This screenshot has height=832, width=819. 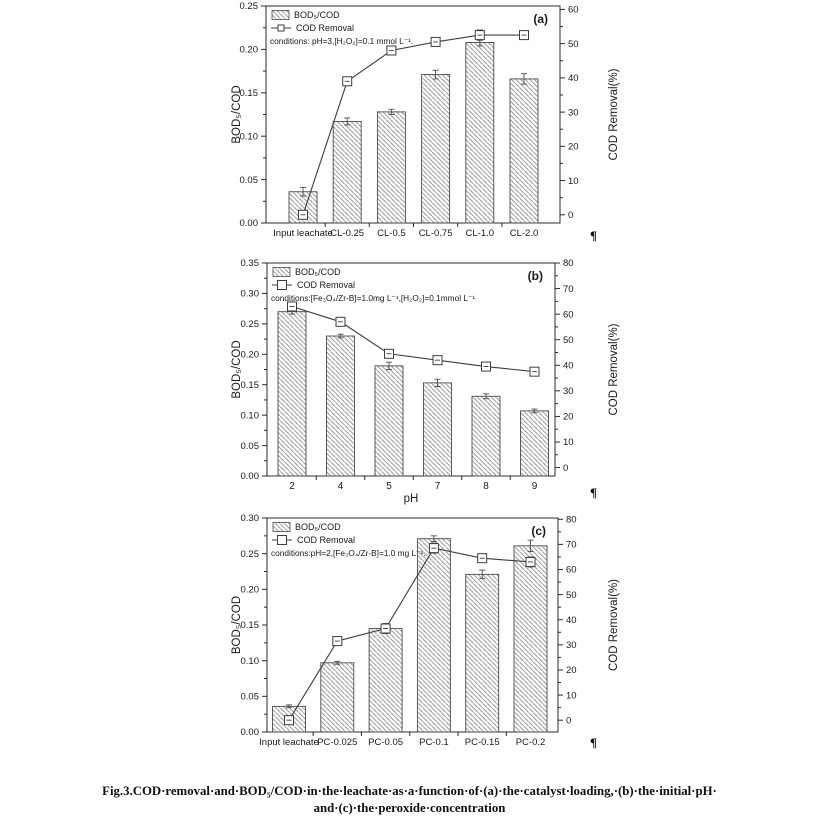 What do you see at coordinates (254, 370) in the screenshot?
I see `left-axis: 0.00 0.05 0.10 0.15 0.20 0.25 0.30 0.35` at bounding box center [254, 370].